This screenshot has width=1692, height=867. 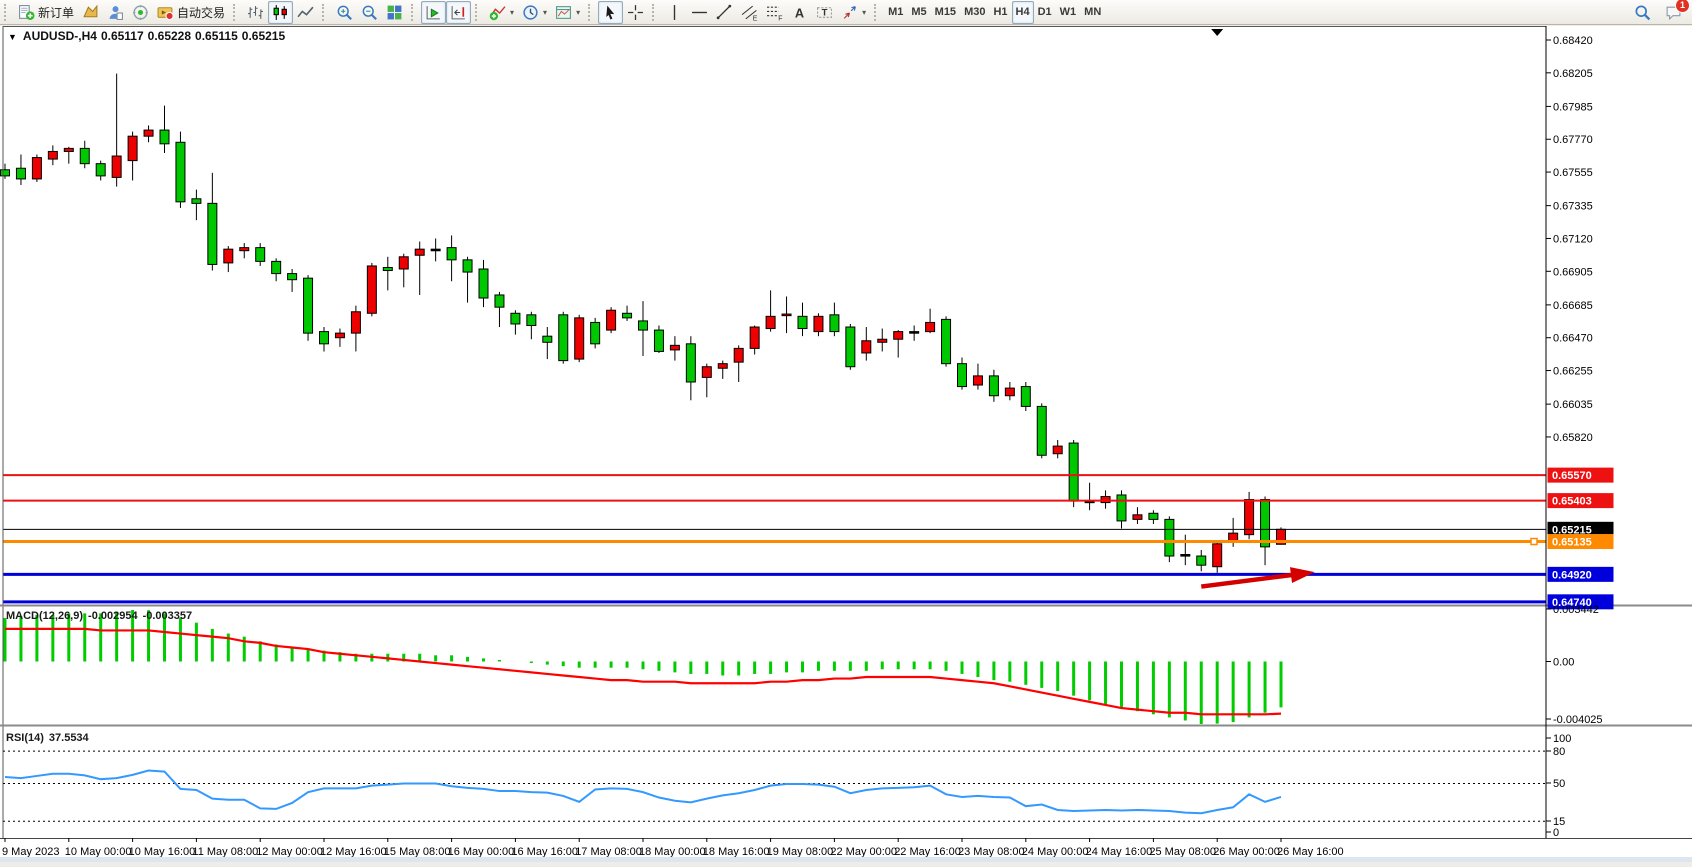 What do you see at coordinates (305, 12) in the screenshot?
I see `line-chart-button` at bounding box center [305, 12].